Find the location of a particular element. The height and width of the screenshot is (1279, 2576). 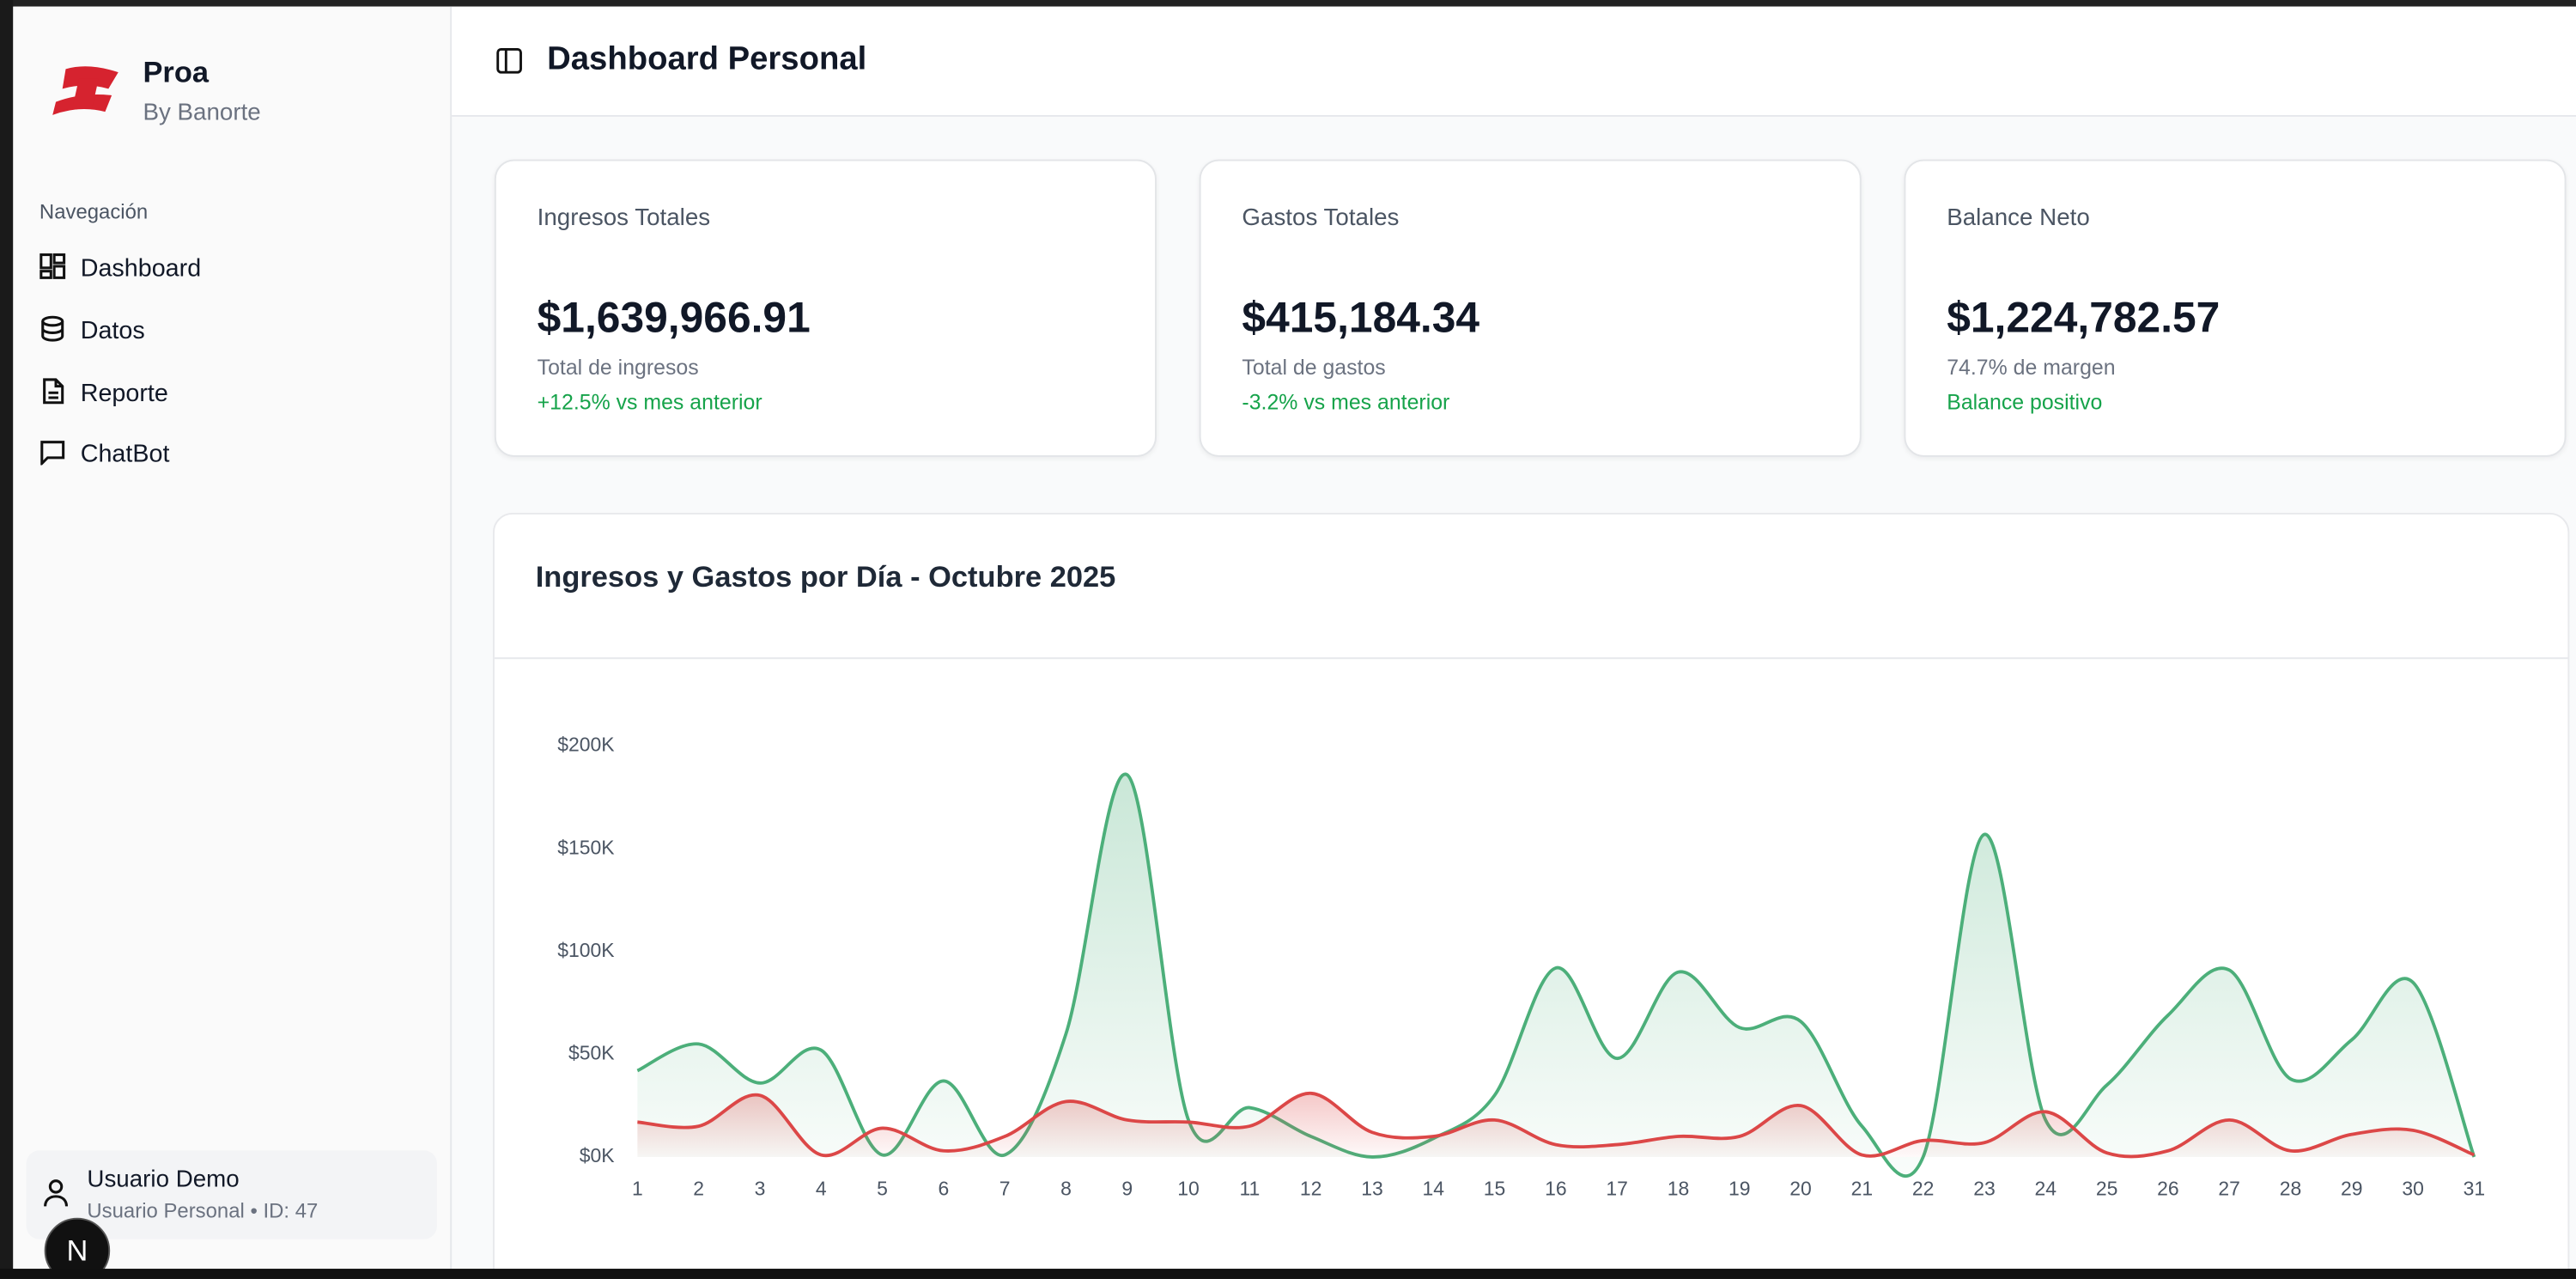

card-caption: Total de ingresos is located at coordinates (618, 367).